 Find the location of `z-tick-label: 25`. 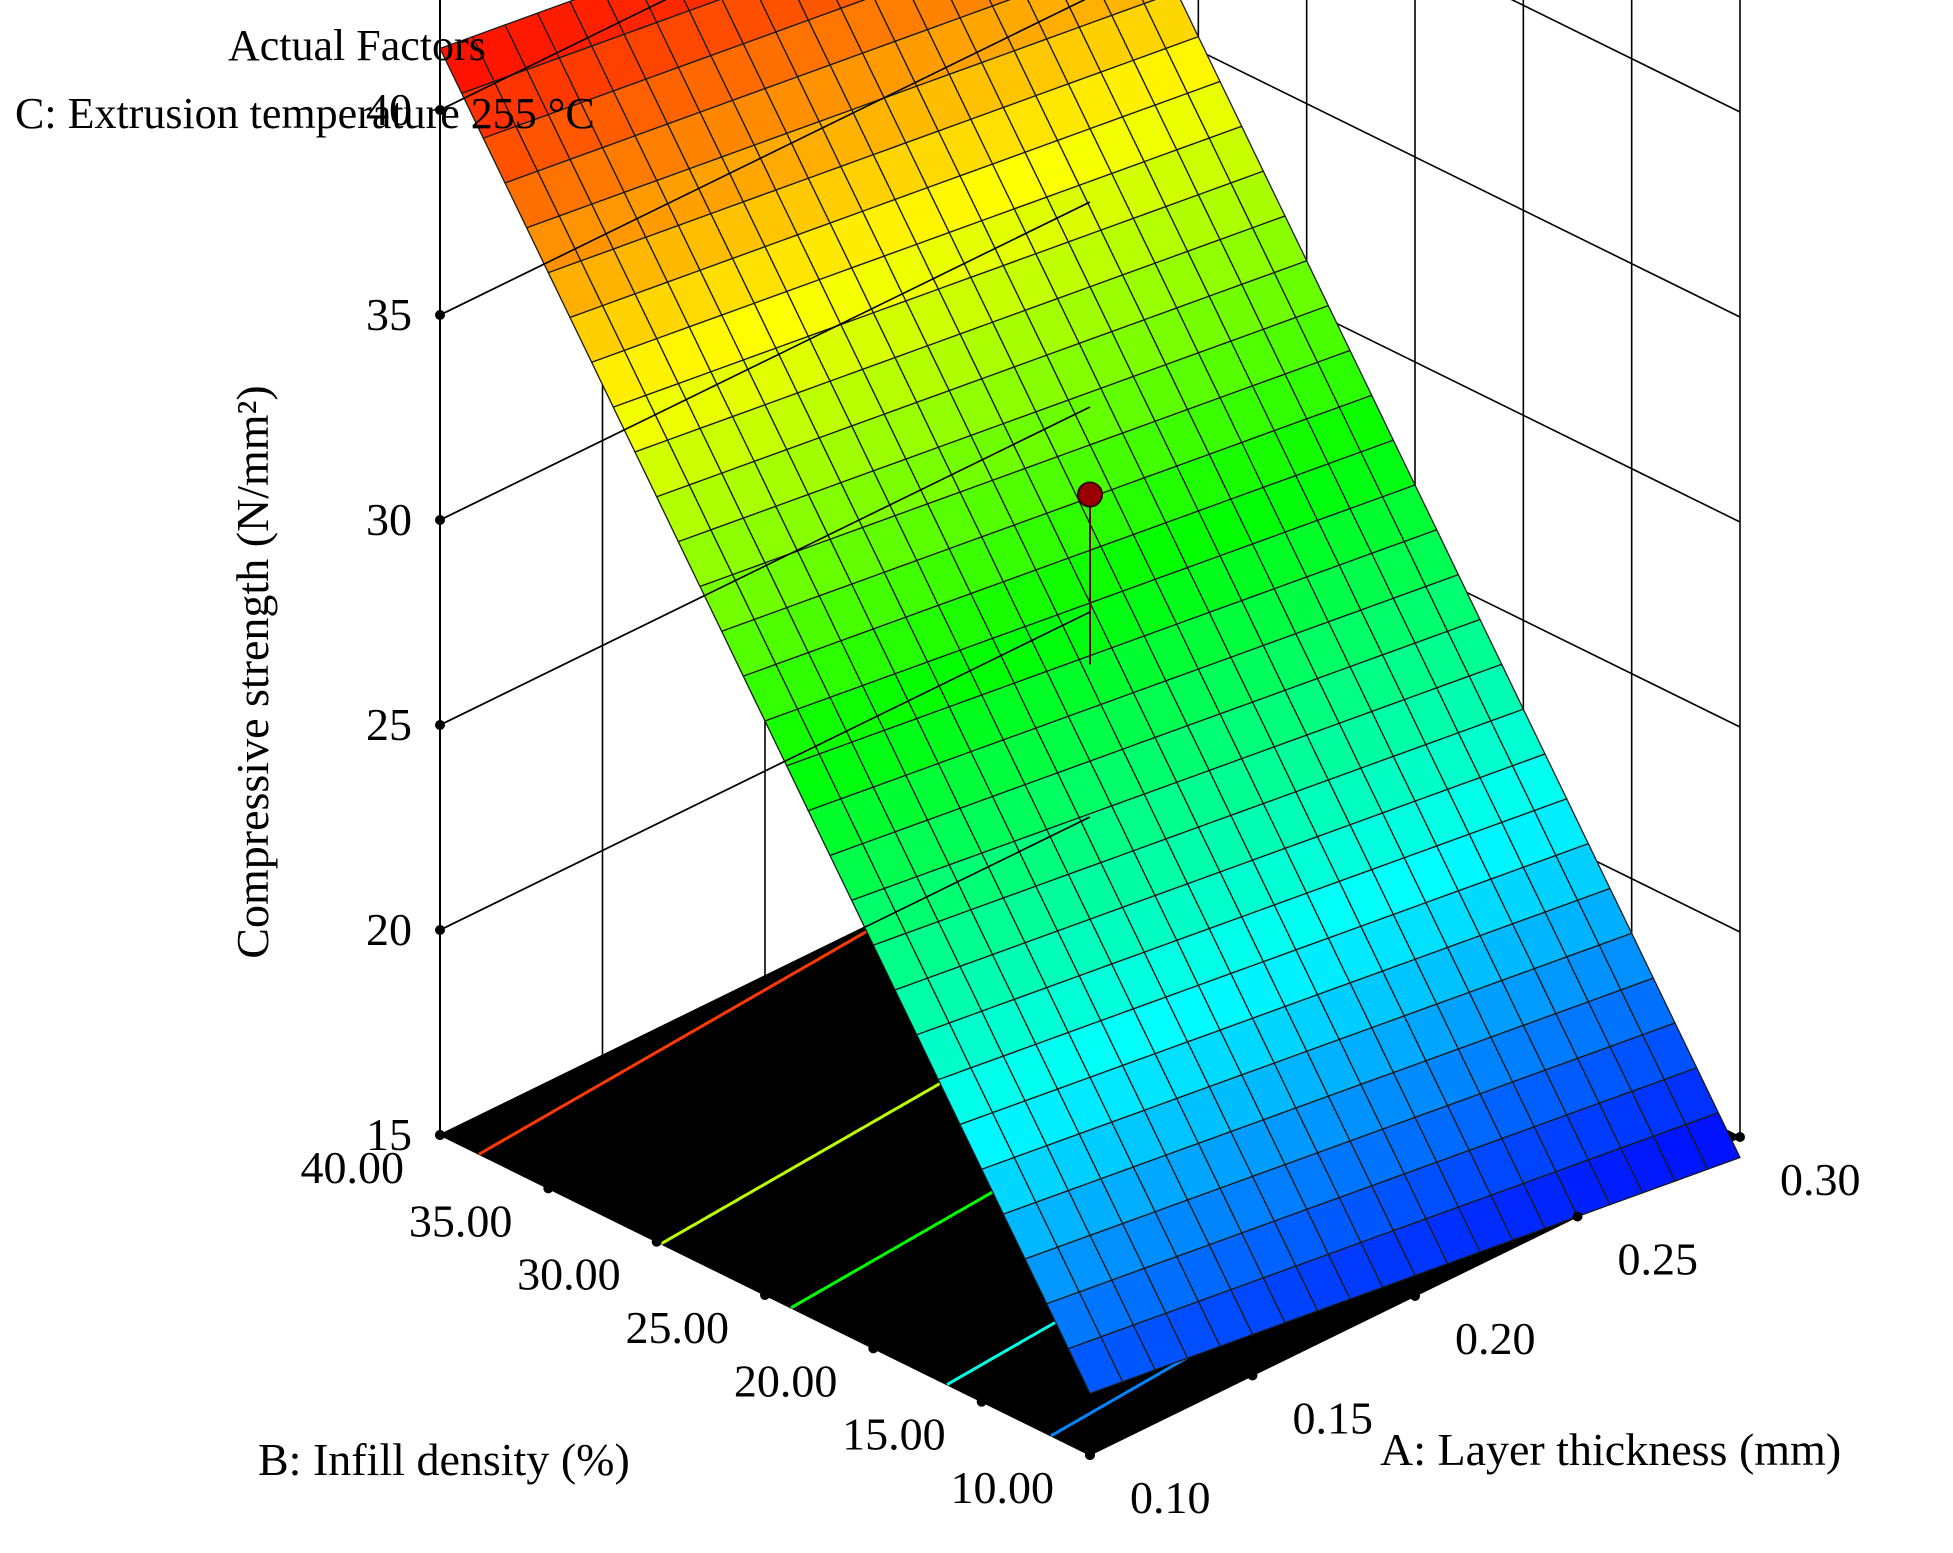

z-tick-label: 25 is located at coordinates (389, 724).